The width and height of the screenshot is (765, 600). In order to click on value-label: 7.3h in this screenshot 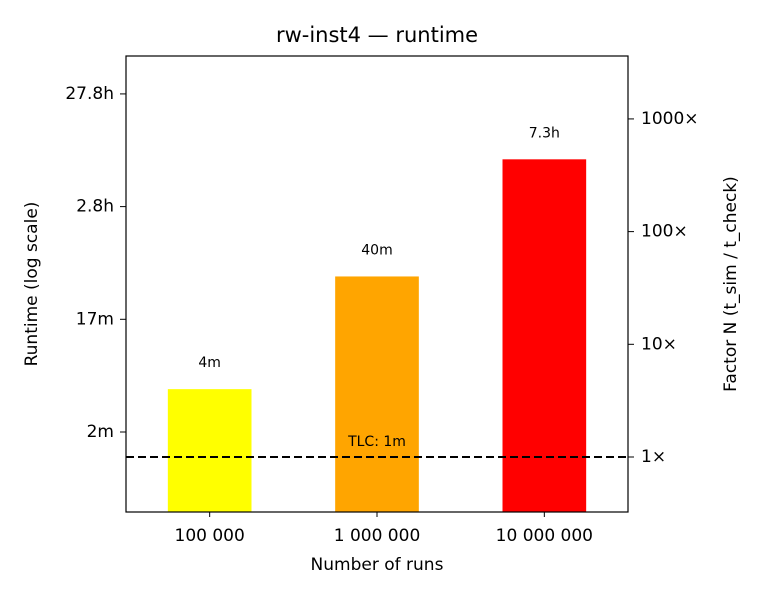, I will do `click(544, 133)`.